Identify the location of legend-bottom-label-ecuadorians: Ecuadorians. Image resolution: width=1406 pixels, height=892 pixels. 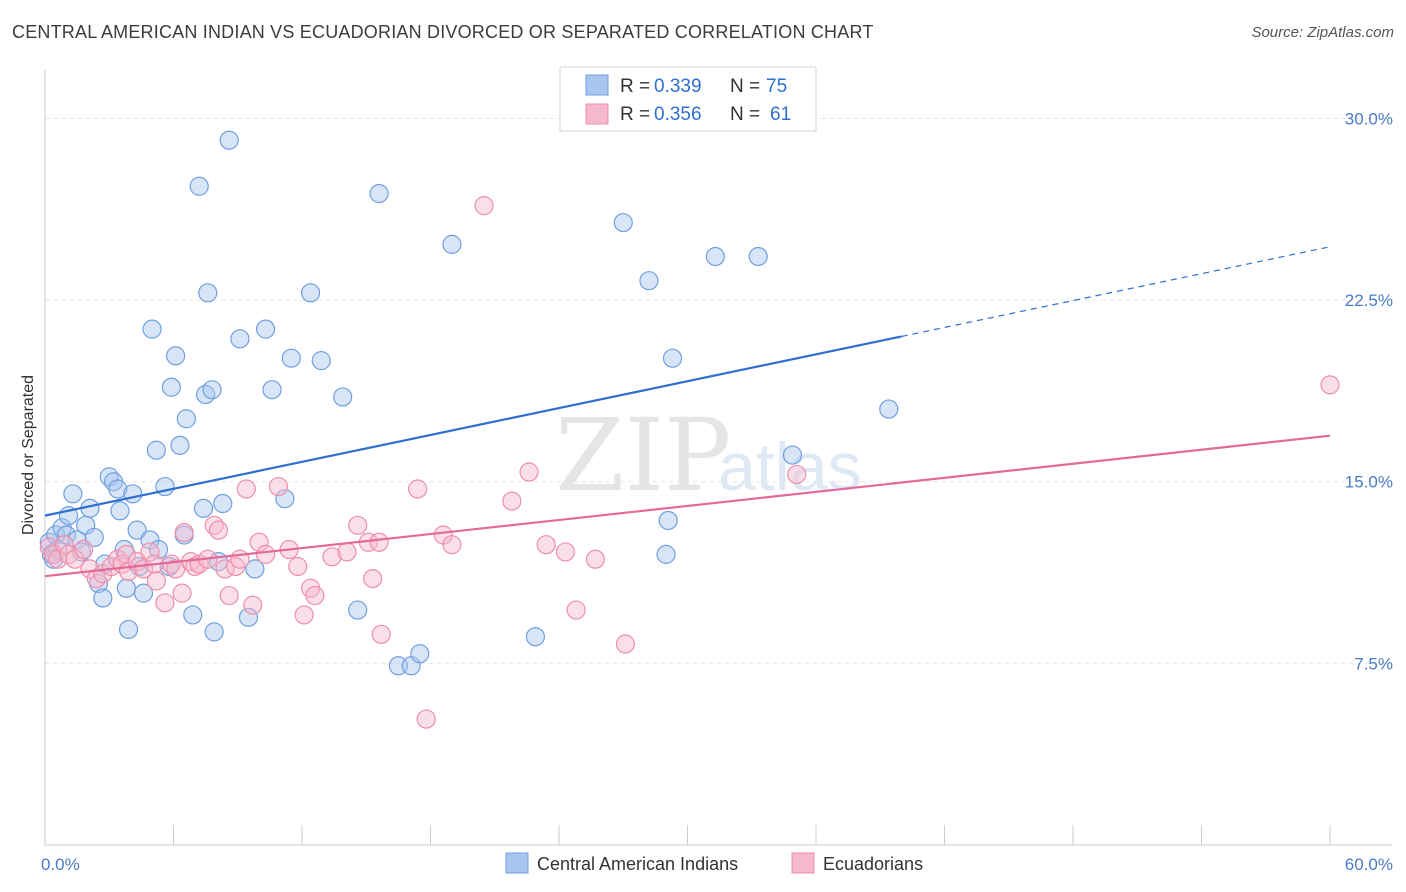
(873, 864).